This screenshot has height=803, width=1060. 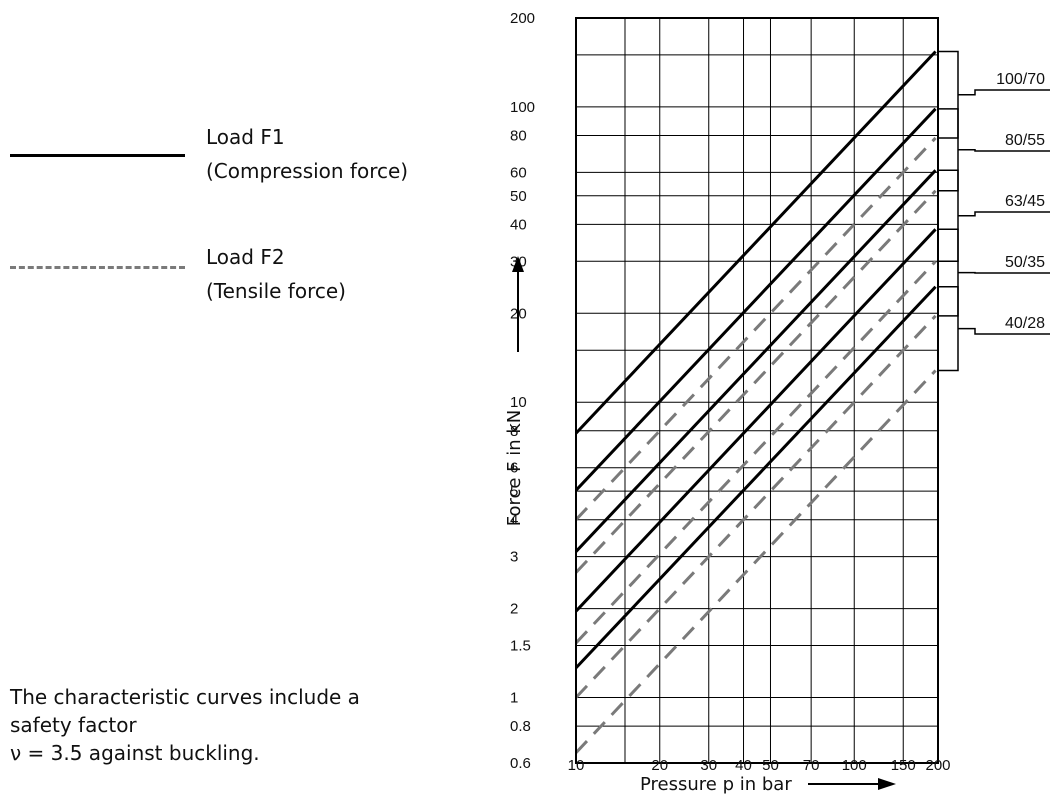 I want to click on size-label-50-35: 50/35, so click(x=1025, y=262).